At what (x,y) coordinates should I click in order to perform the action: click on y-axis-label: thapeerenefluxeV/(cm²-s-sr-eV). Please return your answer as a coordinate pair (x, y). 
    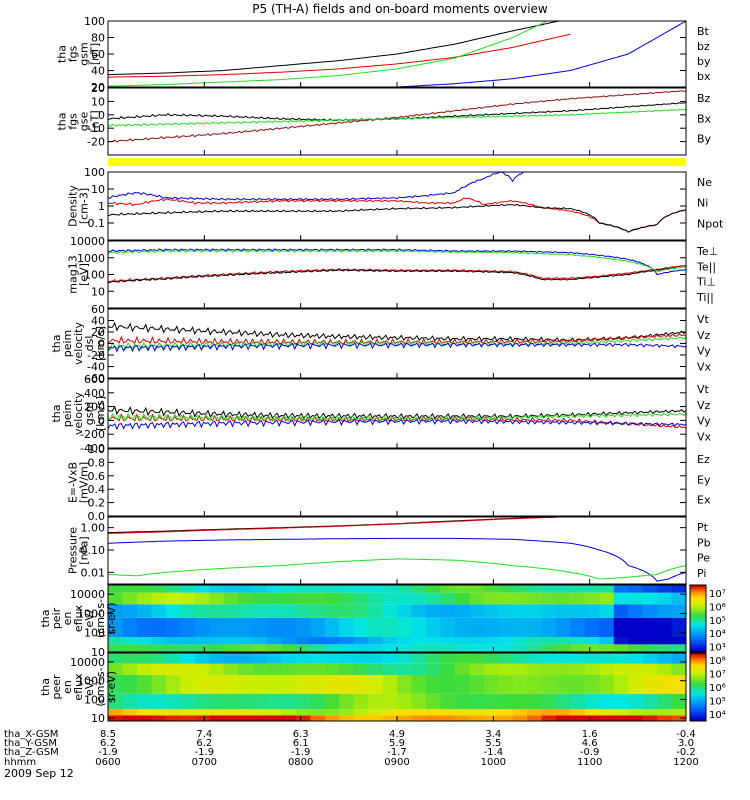
    Looking at the image, I should click on (78, 686).